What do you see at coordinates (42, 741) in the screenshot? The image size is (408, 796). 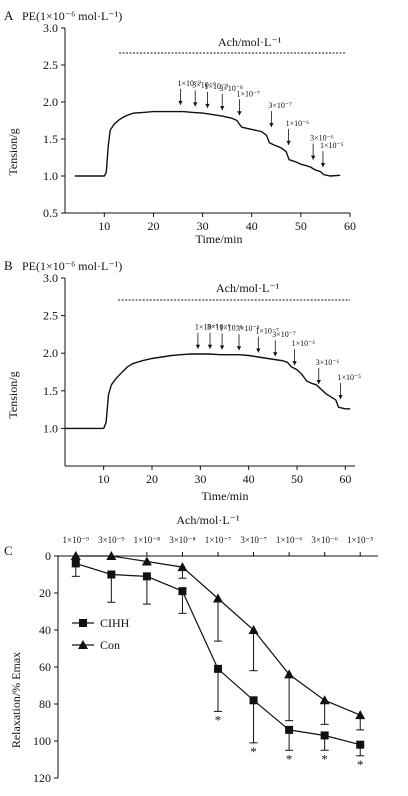 I see `panel-c-y-tick-5: 100` at bounding box center [42, 741].